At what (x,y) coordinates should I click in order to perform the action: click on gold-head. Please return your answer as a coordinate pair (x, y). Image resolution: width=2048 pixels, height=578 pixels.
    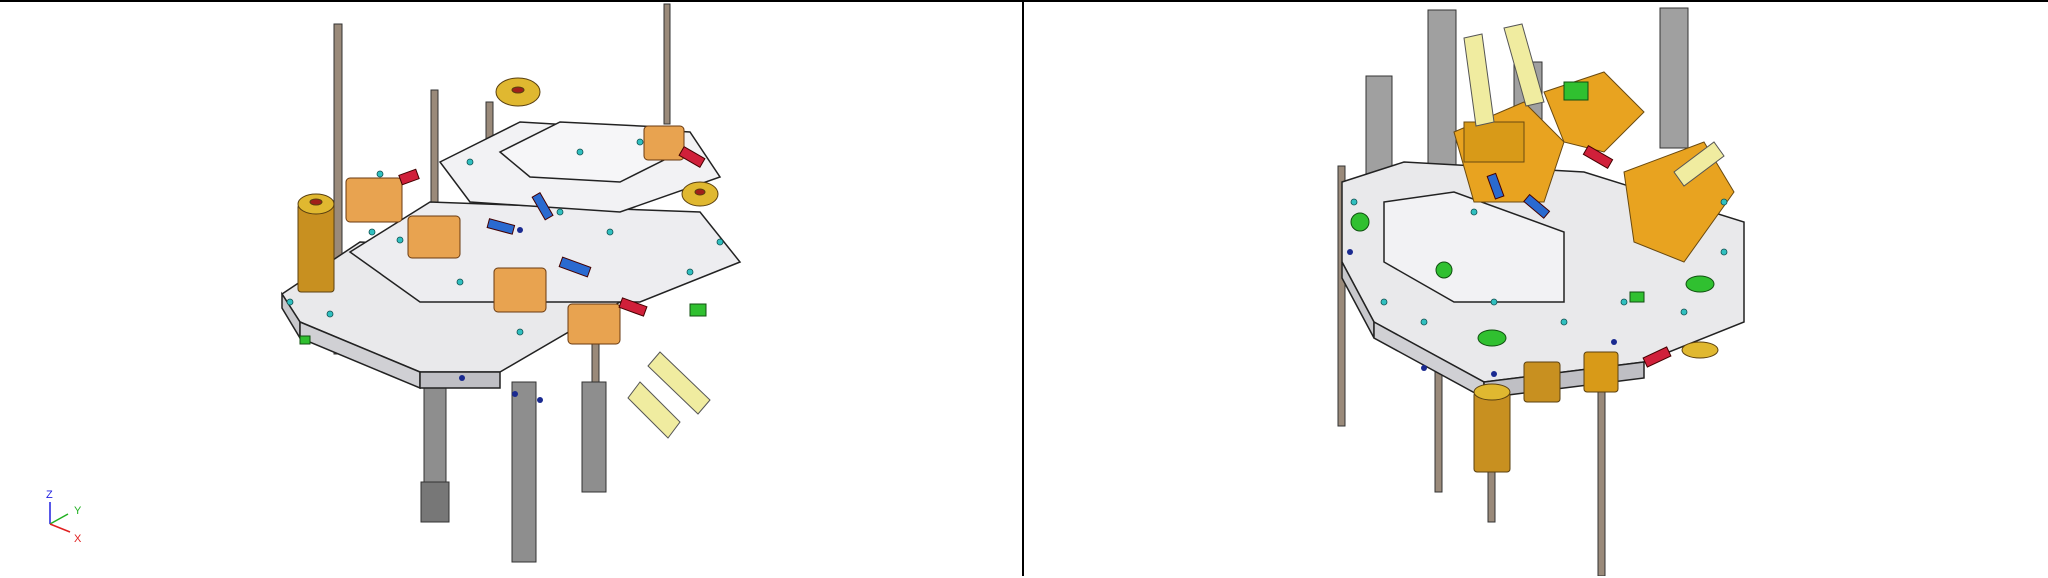
    Looking at the image, I should click on (1679, 202).